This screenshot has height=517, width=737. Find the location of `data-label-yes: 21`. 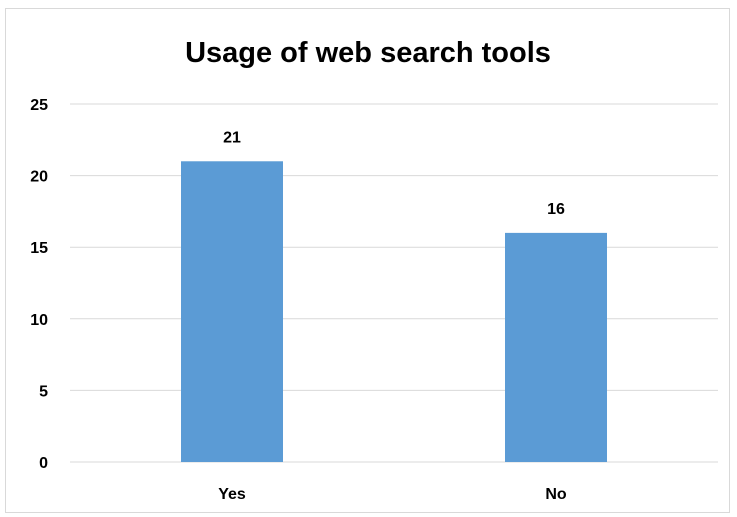

data-label-yes: 21 is located at coordinates (232, 137).